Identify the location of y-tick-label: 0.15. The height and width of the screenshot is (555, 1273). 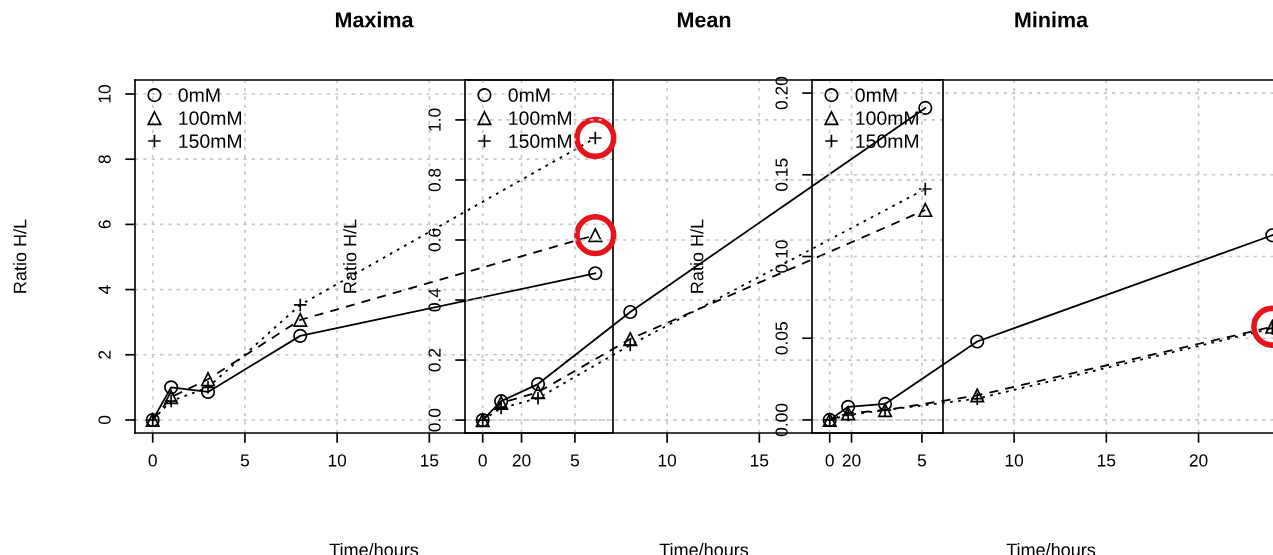
(781, 174).